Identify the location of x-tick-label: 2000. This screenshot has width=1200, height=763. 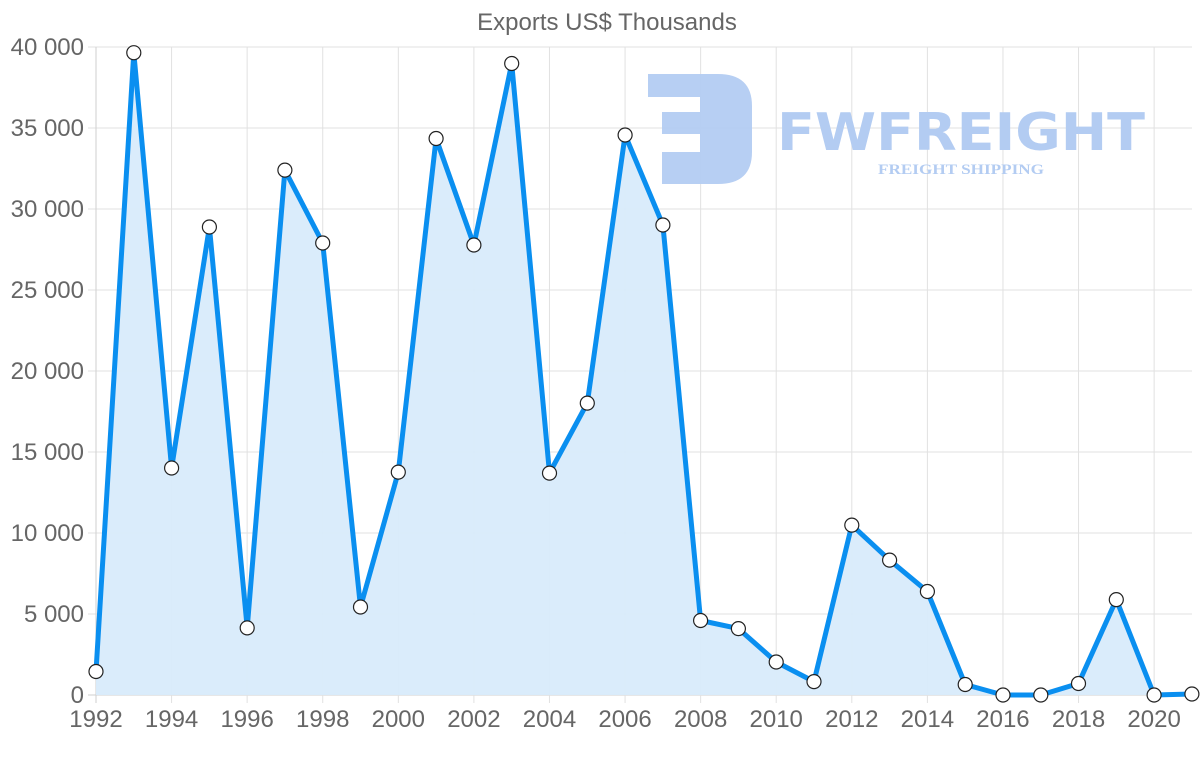
(398, 719).